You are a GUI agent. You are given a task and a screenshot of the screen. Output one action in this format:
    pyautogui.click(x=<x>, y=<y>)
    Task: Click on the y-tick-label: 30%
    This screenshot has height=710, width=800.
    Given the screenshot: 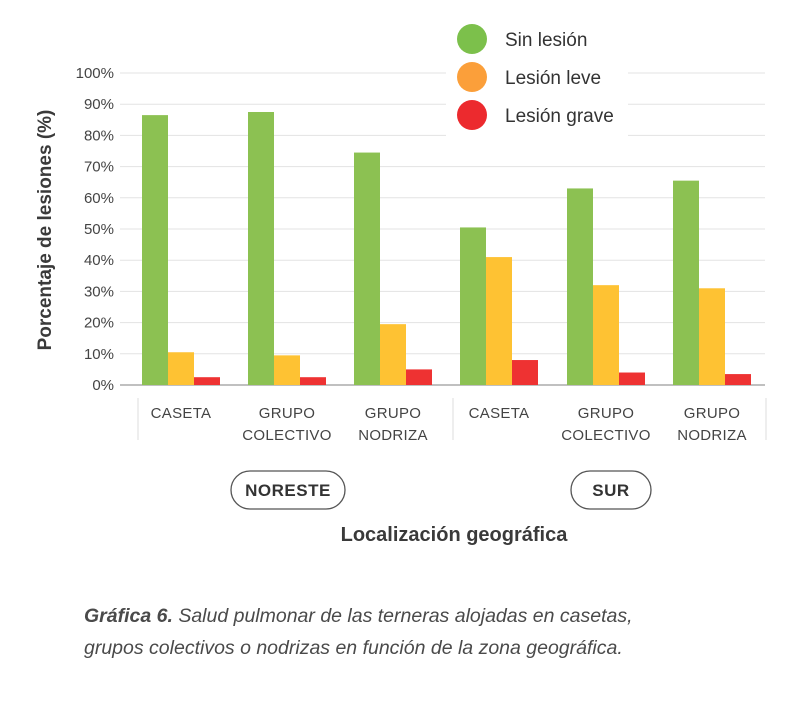 What is the action you would take?
    pyautogui.click(x=99, y=291)
    